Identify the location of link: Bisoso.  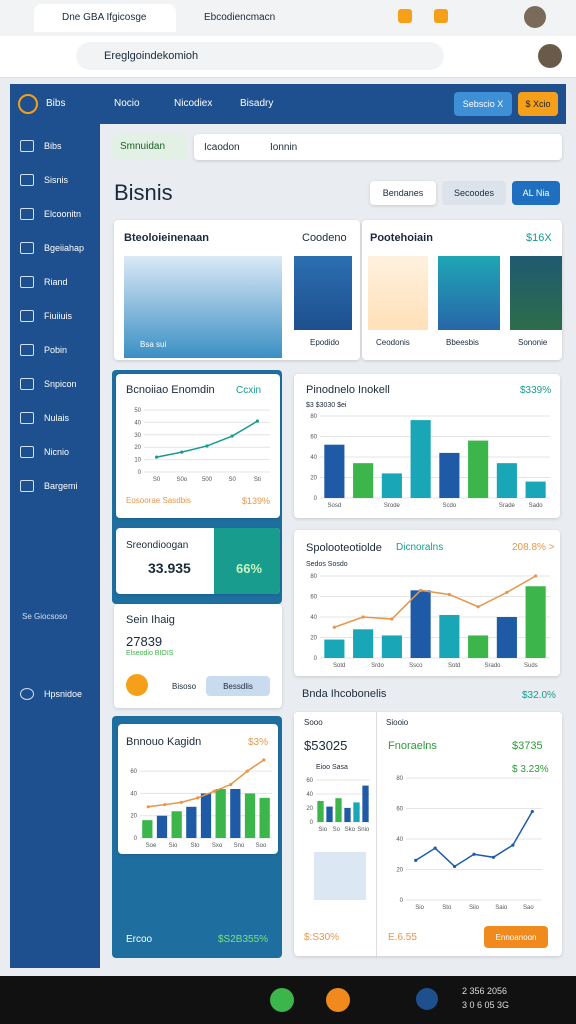
(184, 686).